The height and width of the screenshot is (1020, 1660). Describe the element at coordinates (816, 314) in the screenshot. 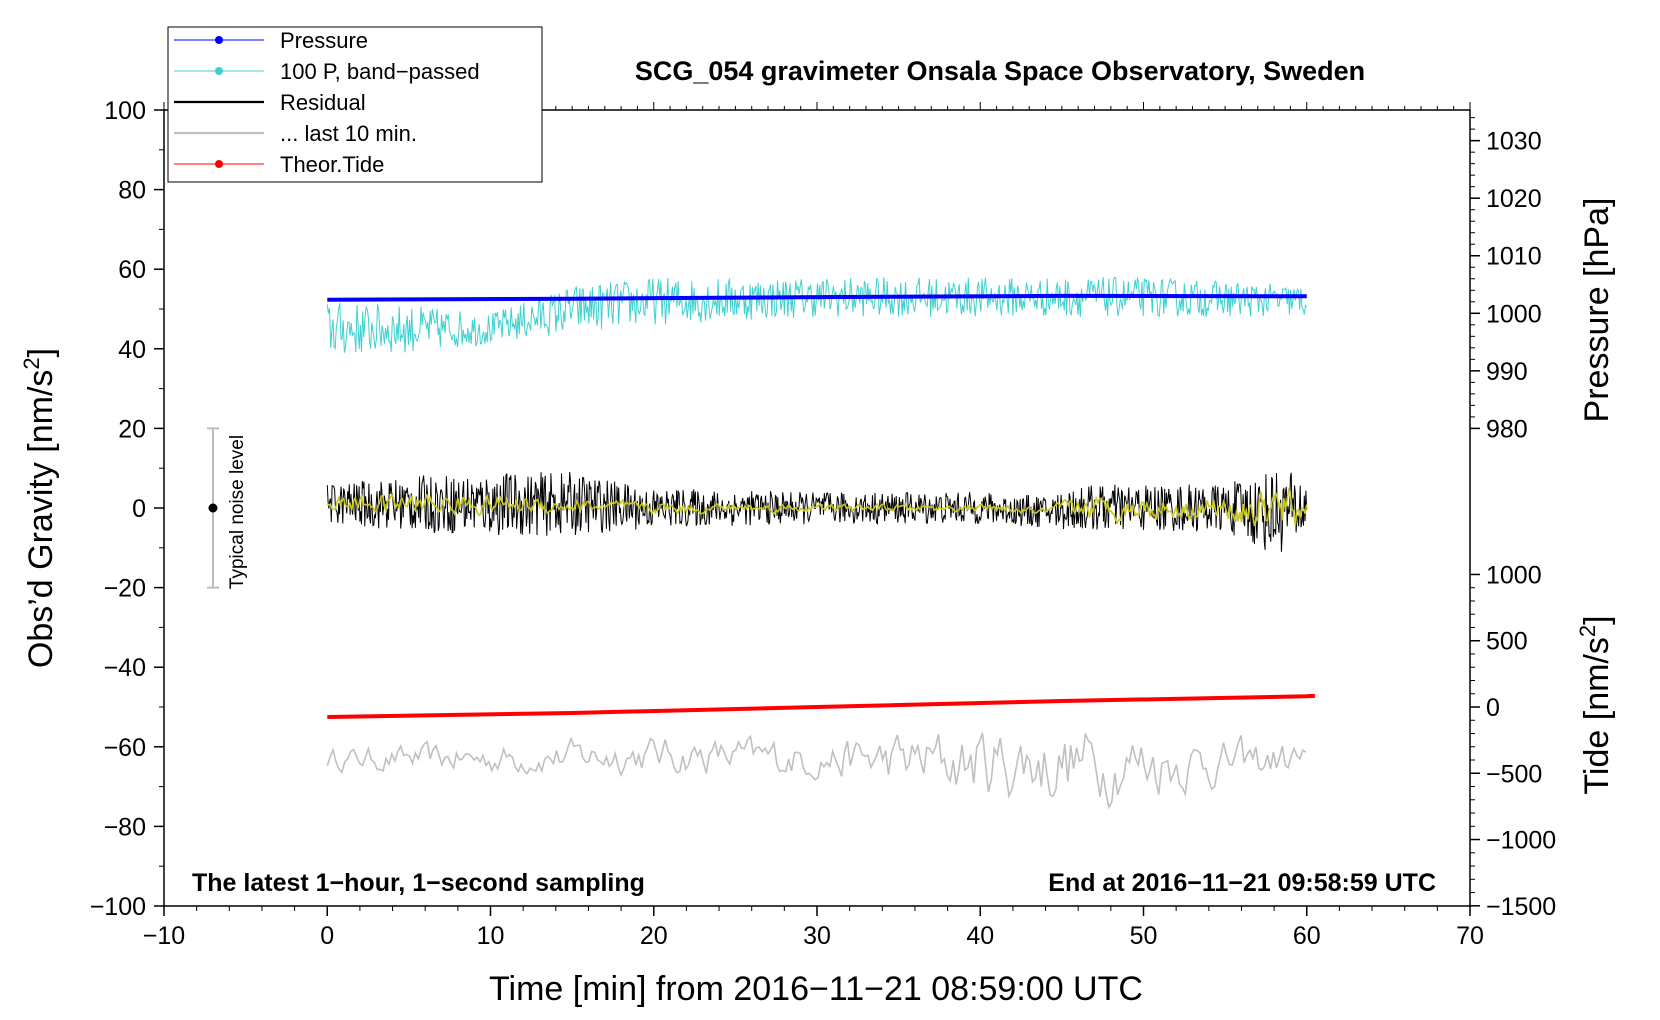

I see `series-pressure-bandpassed` at that location.